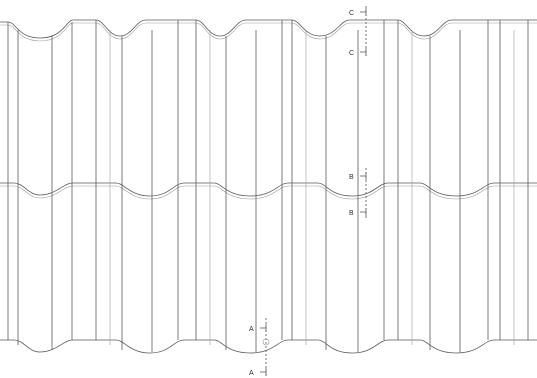 This screenshot has height=378, width=537. I want to click on section-c-label-bottom: C, so click(351, 53).